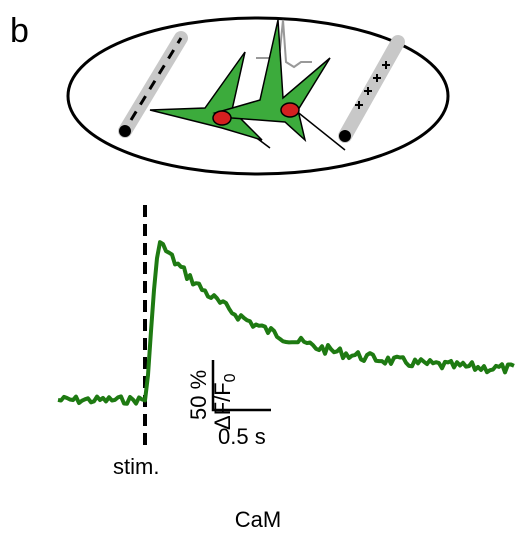  Describe the element at coordinates (136, 466) in the screenshot. I see `stimulus-label: stim.` at that location.